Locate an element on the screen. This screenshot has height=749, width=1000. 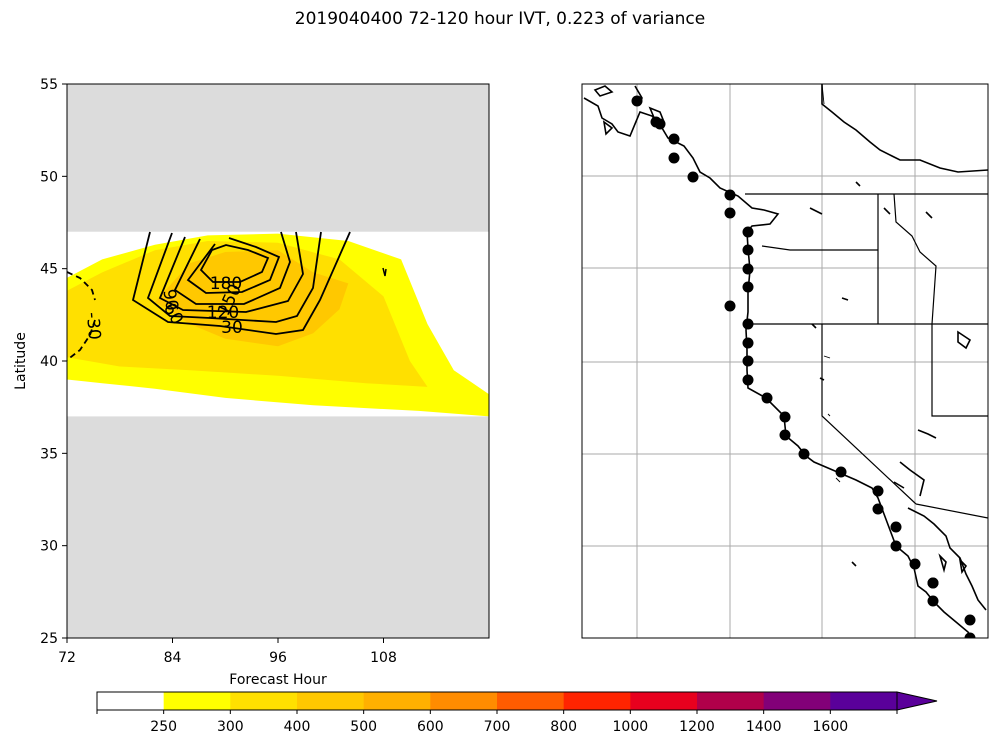
map-speck is located at coordinates (384, 272).